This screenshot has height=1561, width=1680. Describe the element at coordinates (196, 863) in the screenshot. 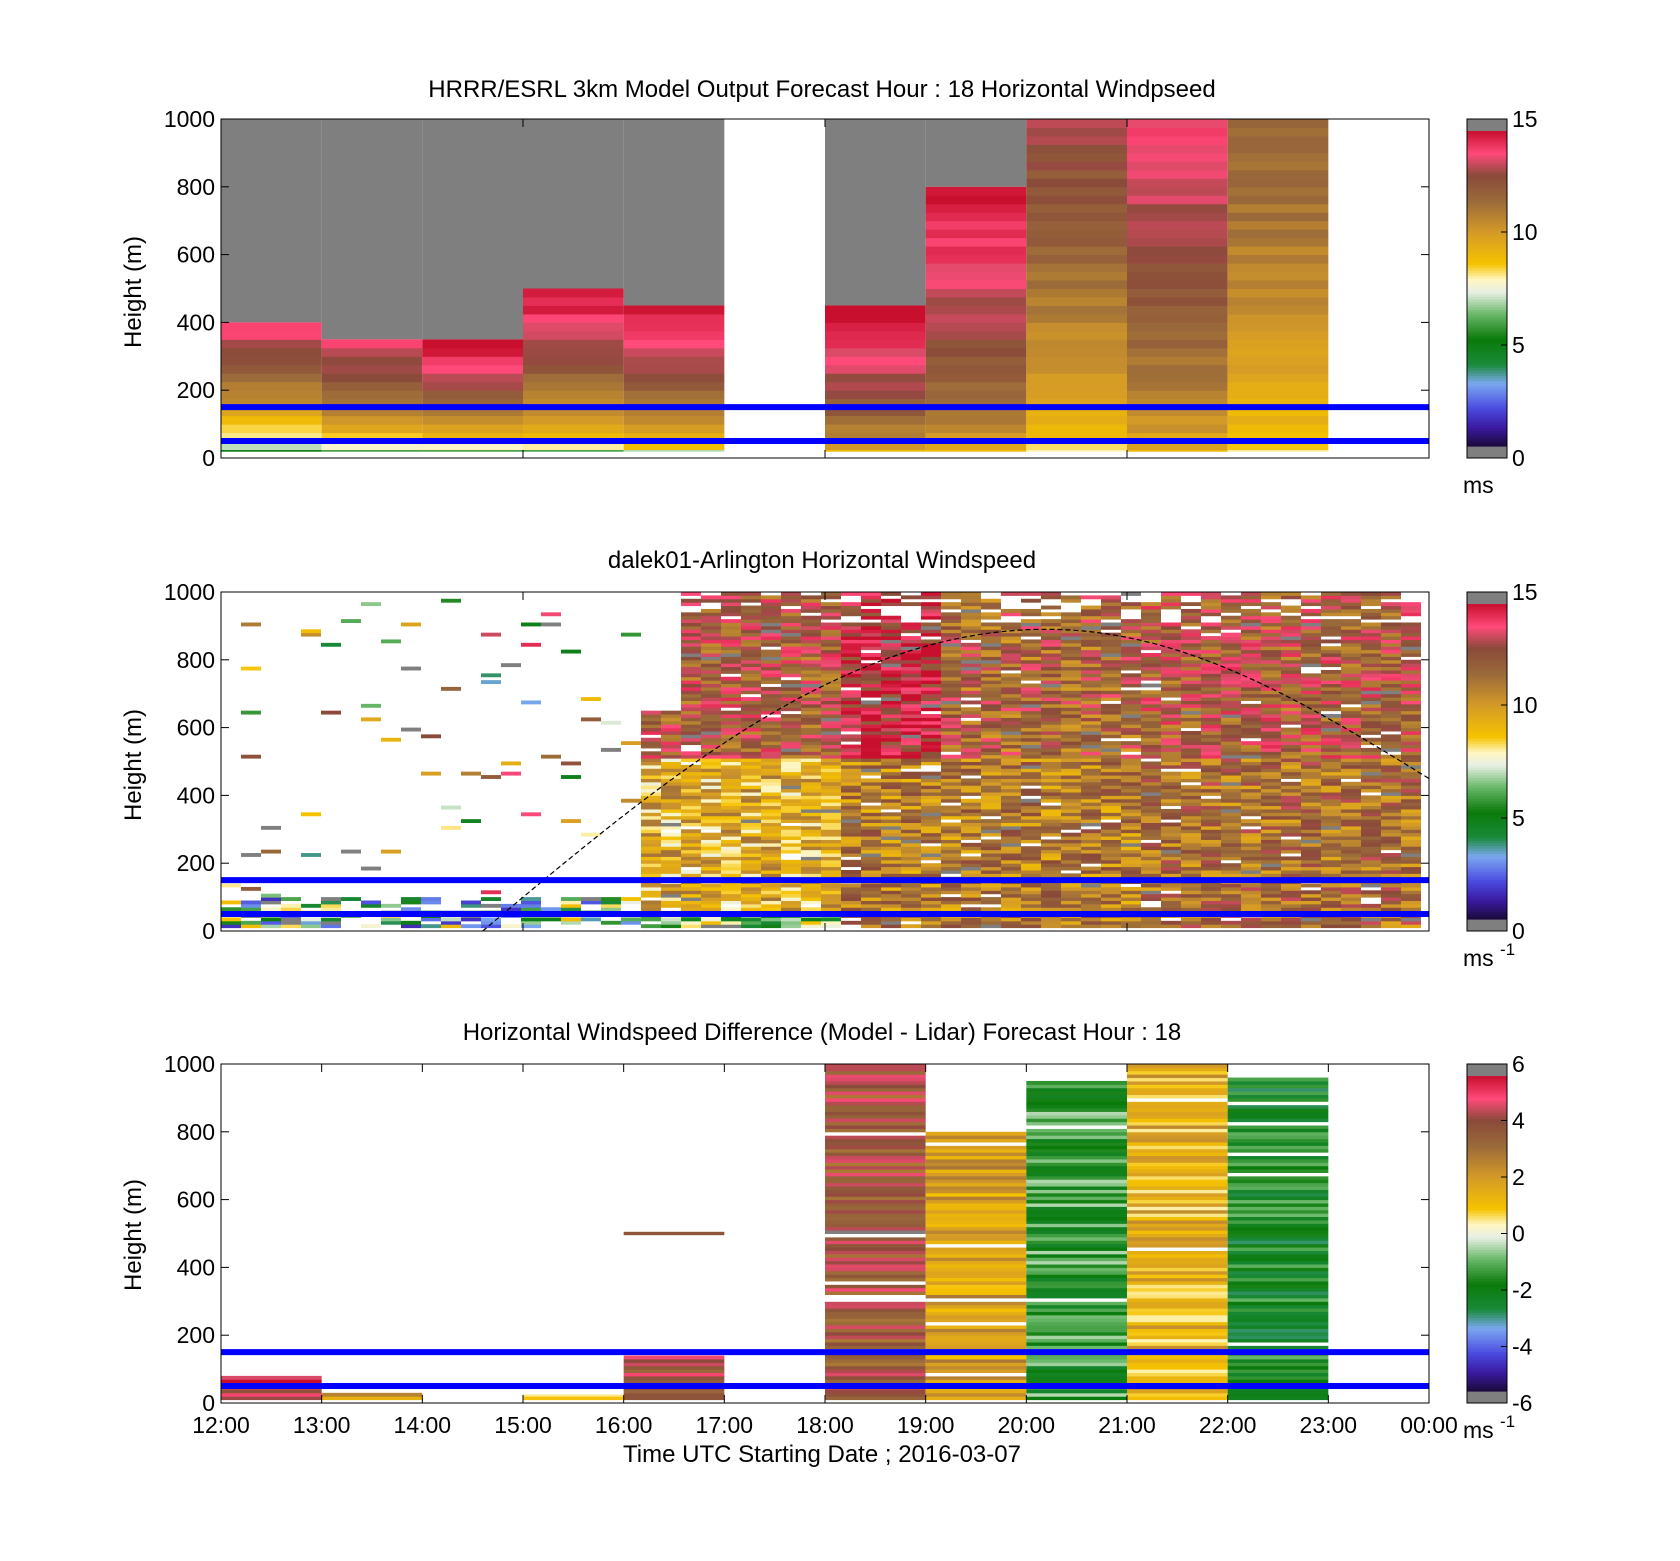

I see `y-tick-label: 200` at that location.